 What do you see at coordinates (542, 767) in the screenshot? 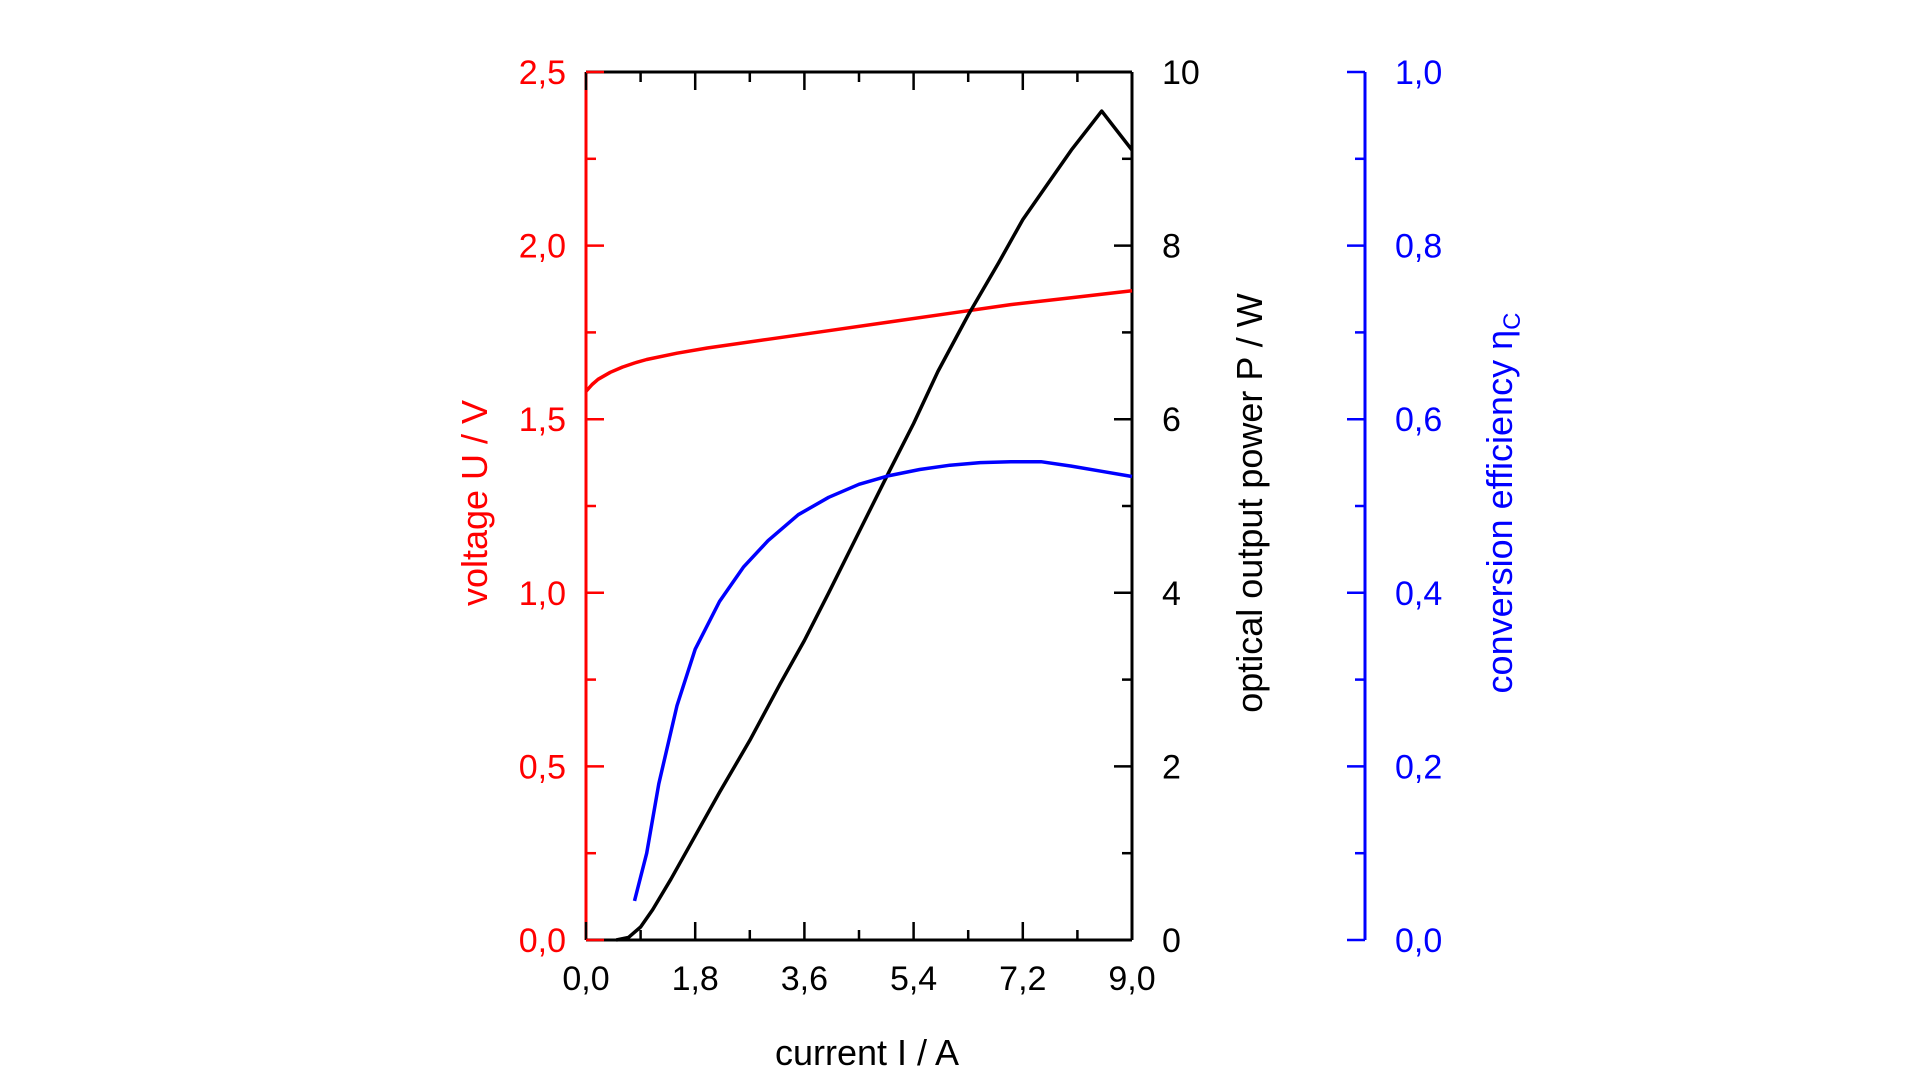
I see `voltage-tick-label: 0,5` at bounding box center [542, 767].